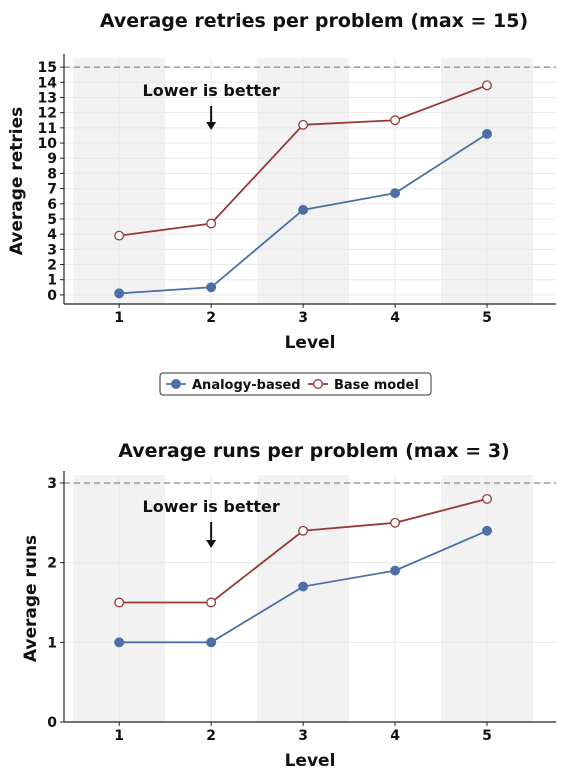 The image size is (568, 777). Describe the element at coordinates (47, 114) in the screenshot. I see `y-tick-label: 12` at that location.